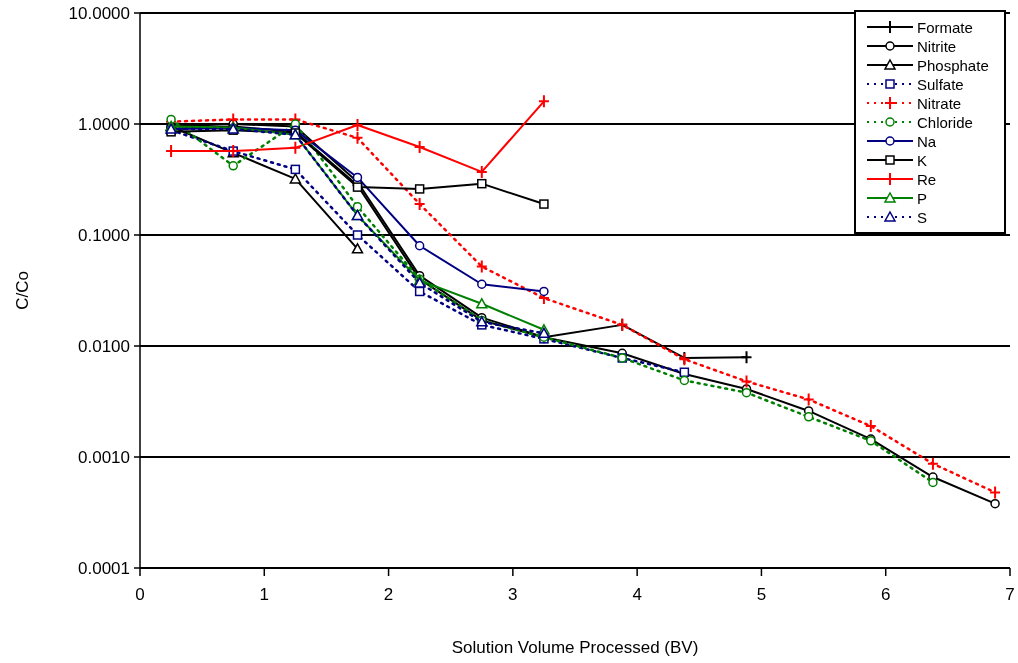 The width and height of the screenshot is (1018, 663). I want to click on y-axis-title: C/Co, so click(22, 290).